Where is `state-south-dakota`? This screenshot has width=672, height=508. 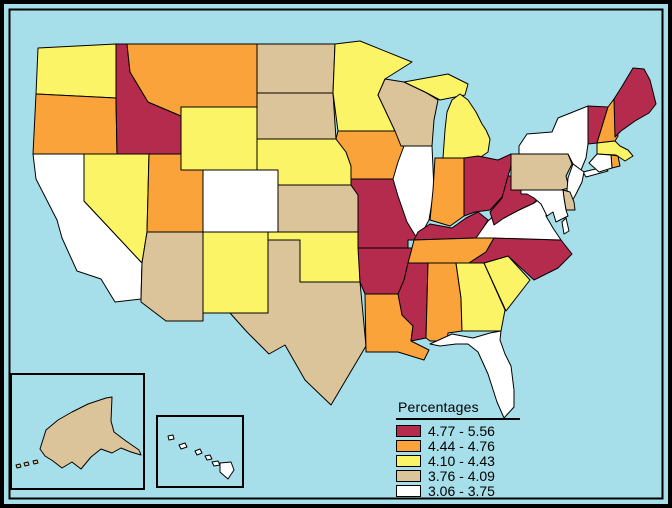
state-south-dakota is located at coordinates (296, 116).